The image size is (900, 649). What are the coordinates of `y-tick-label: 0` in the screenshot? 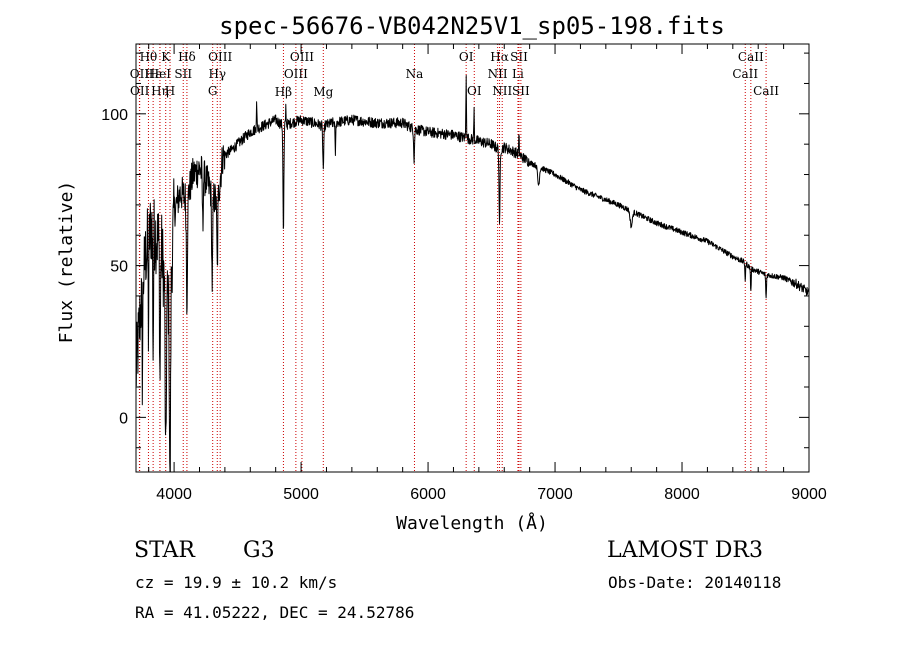 It's located at (123, 418).